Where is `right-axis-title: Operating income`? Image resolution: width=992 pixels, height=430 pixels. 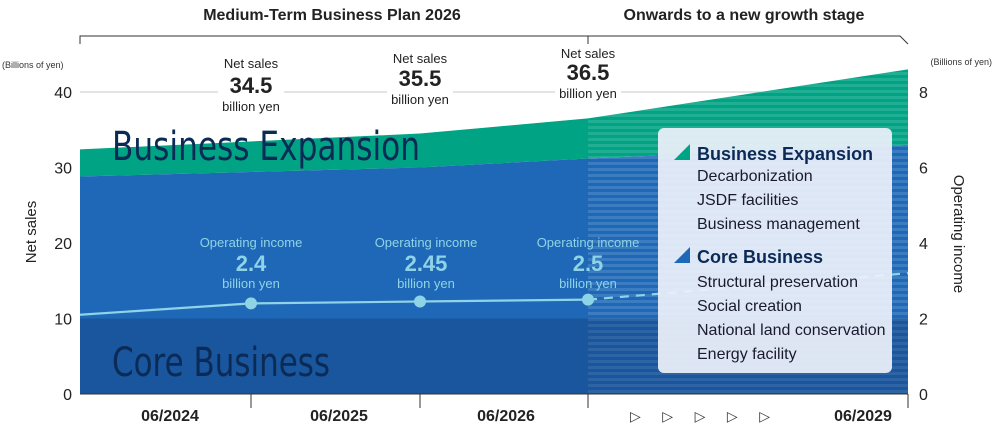 right-axis-title: Operating income is located at coordinates (958, 234).